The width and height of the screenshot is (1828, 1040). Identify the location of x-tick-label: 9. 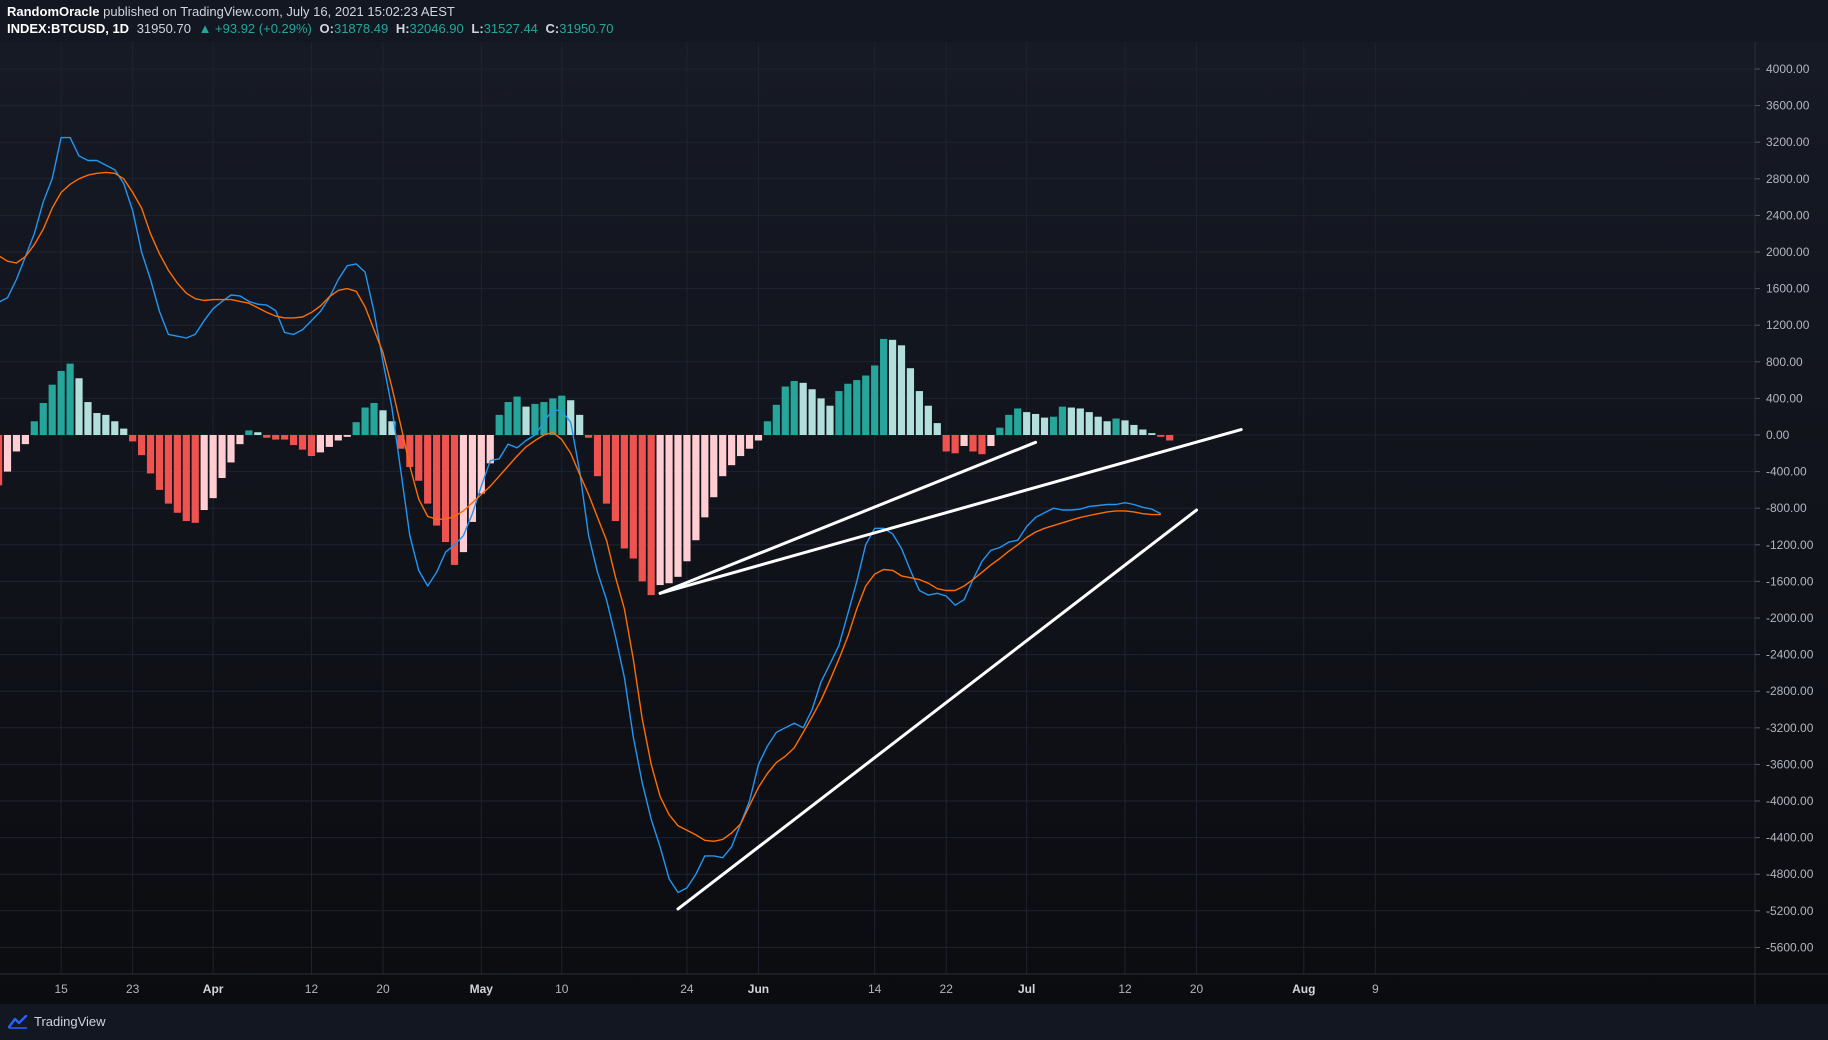
(1375, 989).